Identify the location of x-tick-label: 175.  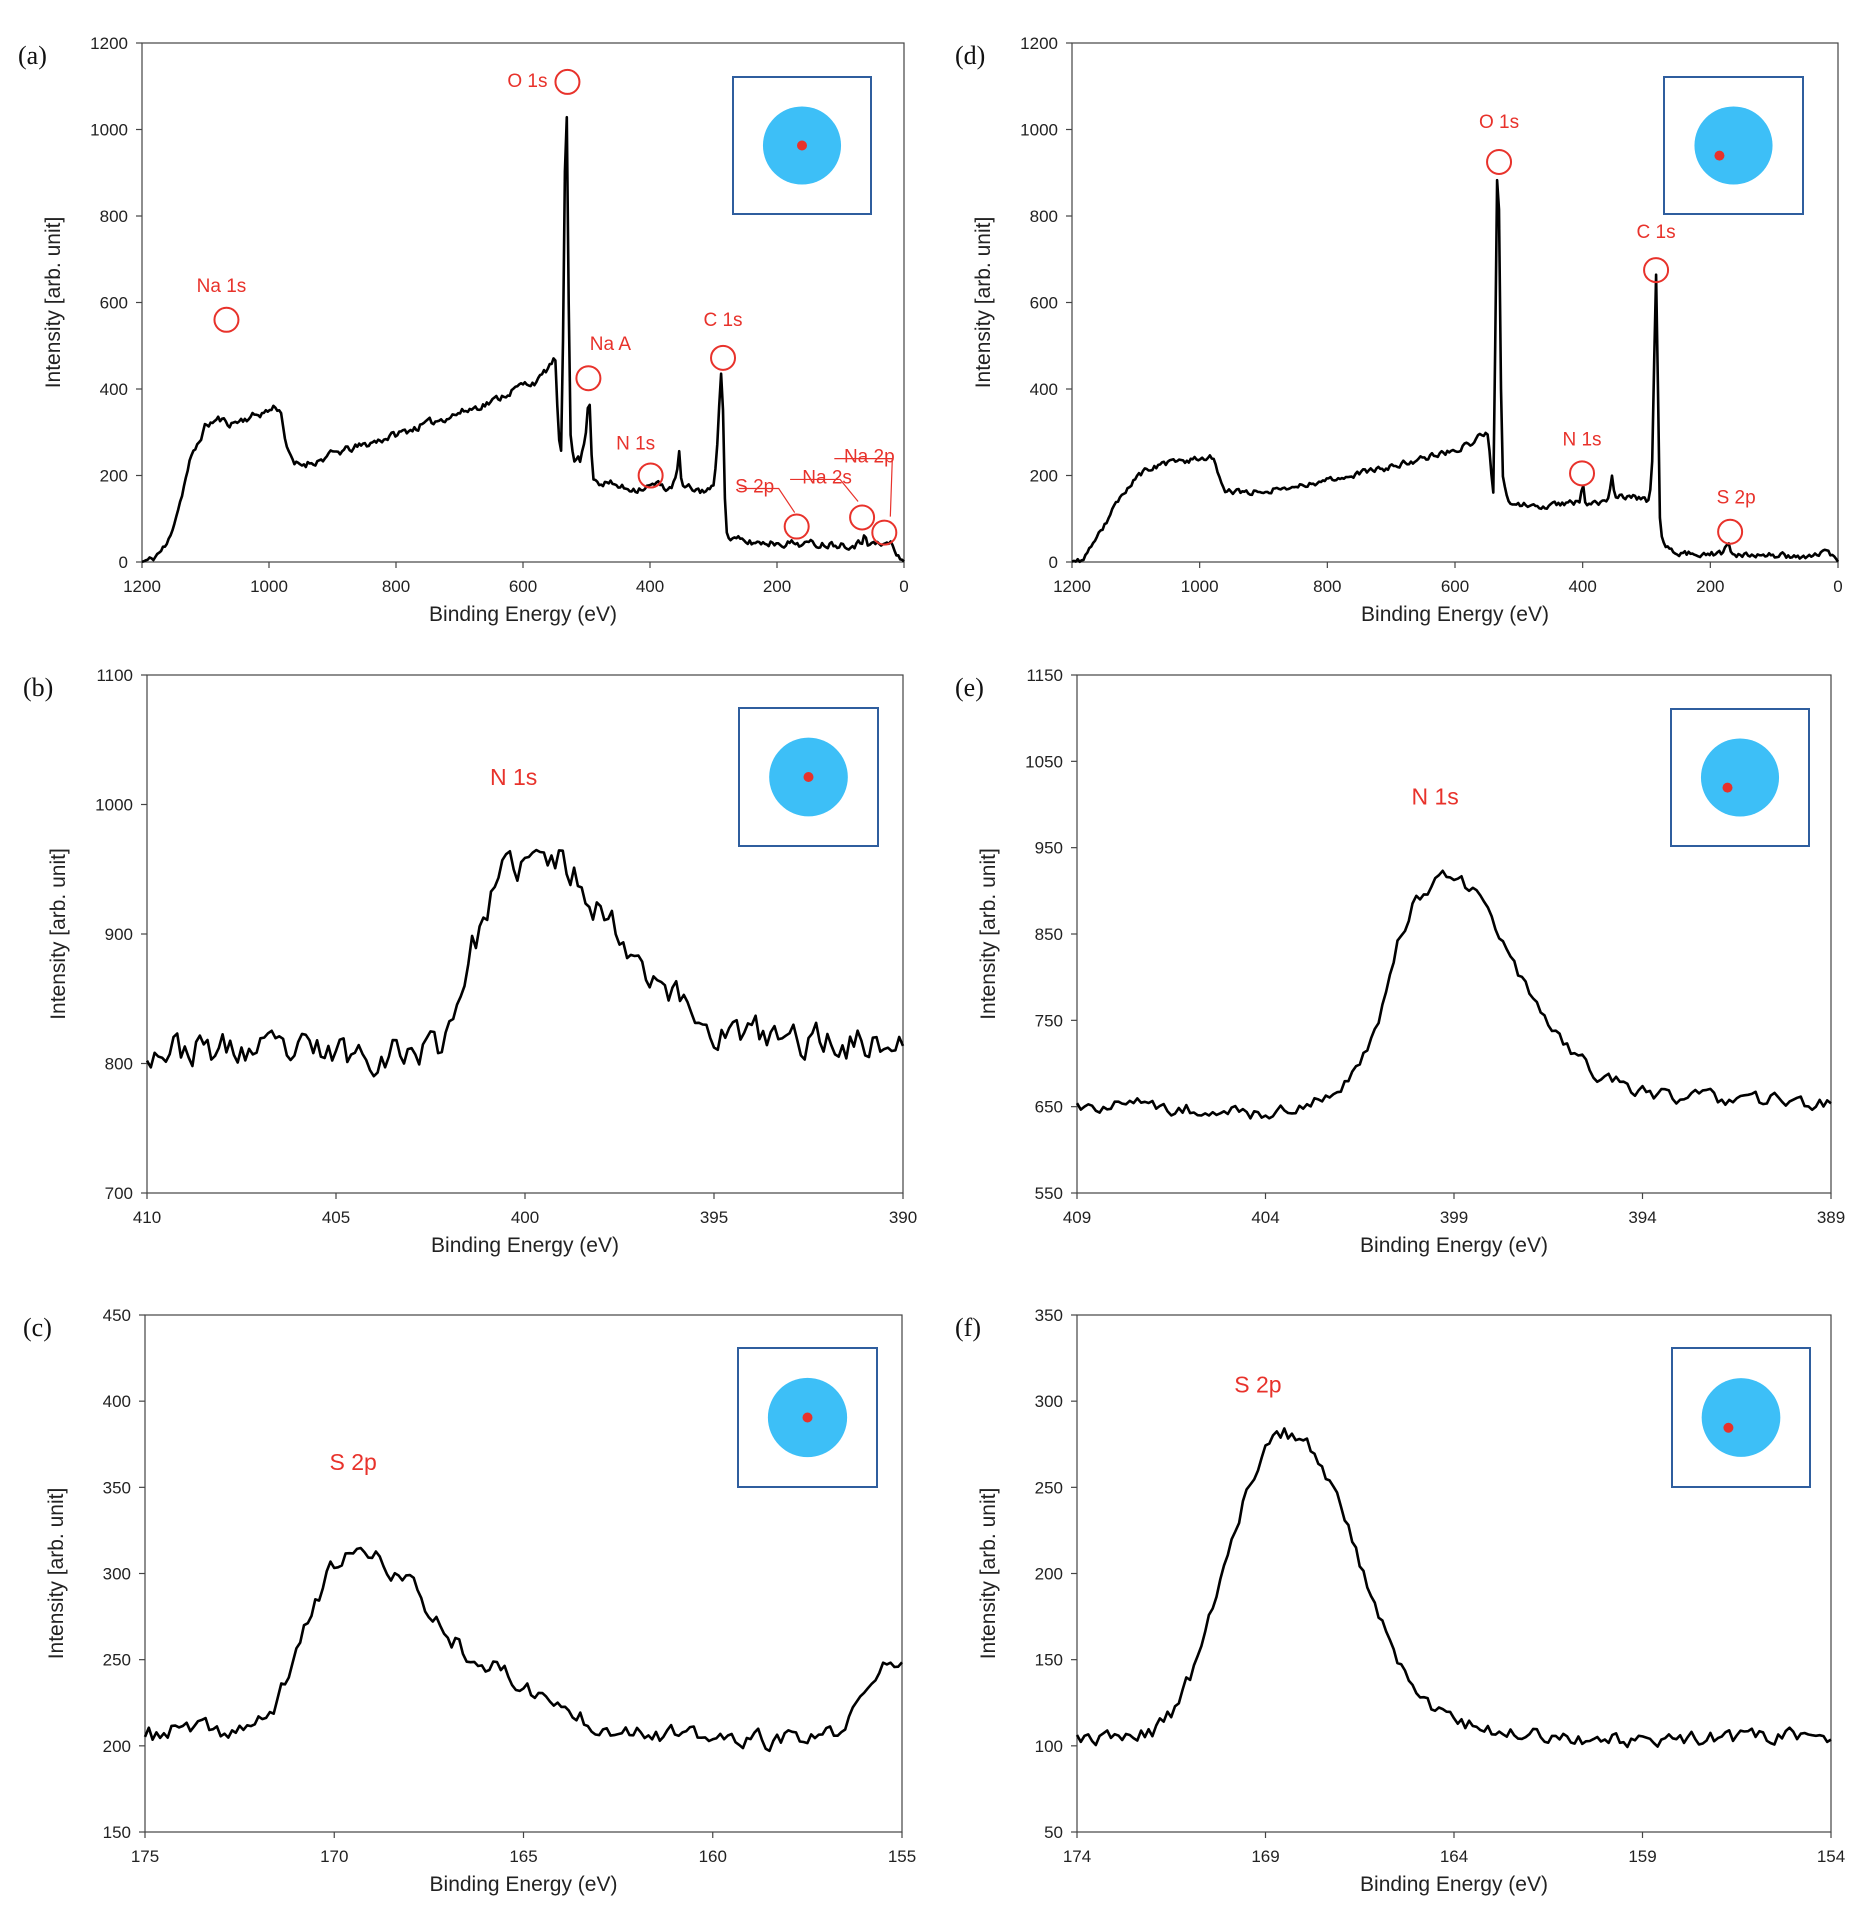
(145, 1856).